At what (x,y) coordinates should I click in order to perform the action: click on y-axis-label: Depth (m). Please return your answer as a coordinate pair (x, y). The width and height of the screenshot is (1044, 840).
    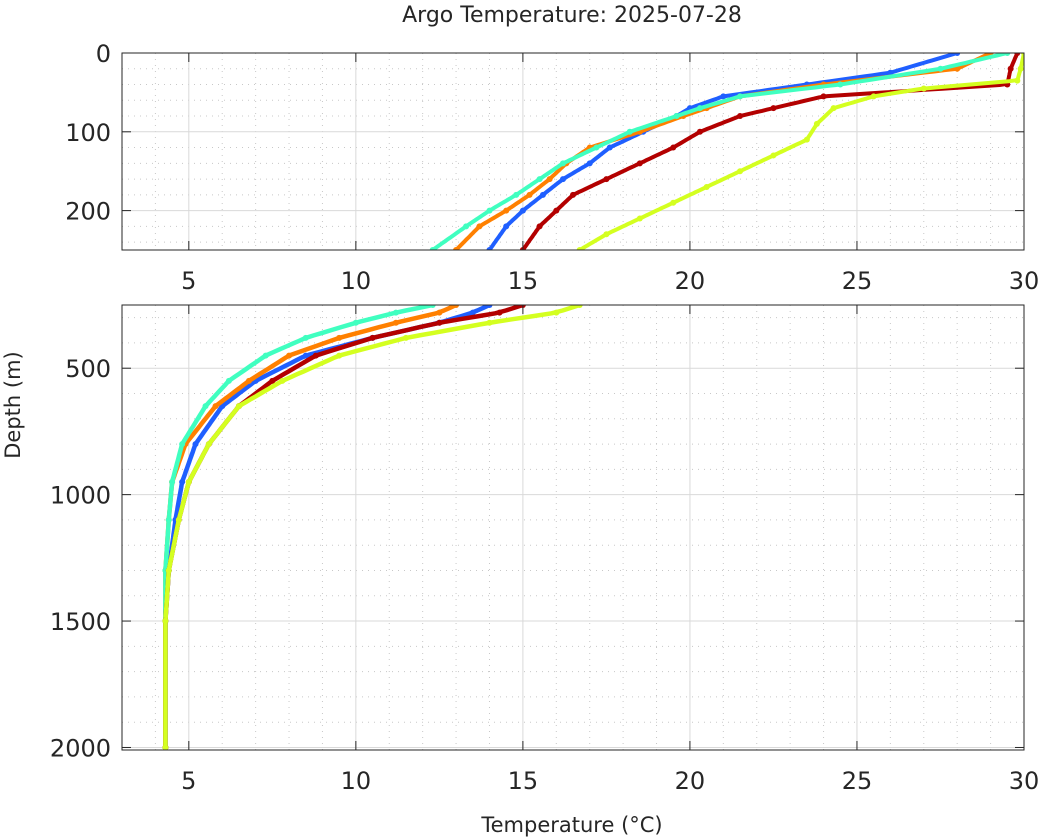
    Looking at the image, I should click on (13, 404).